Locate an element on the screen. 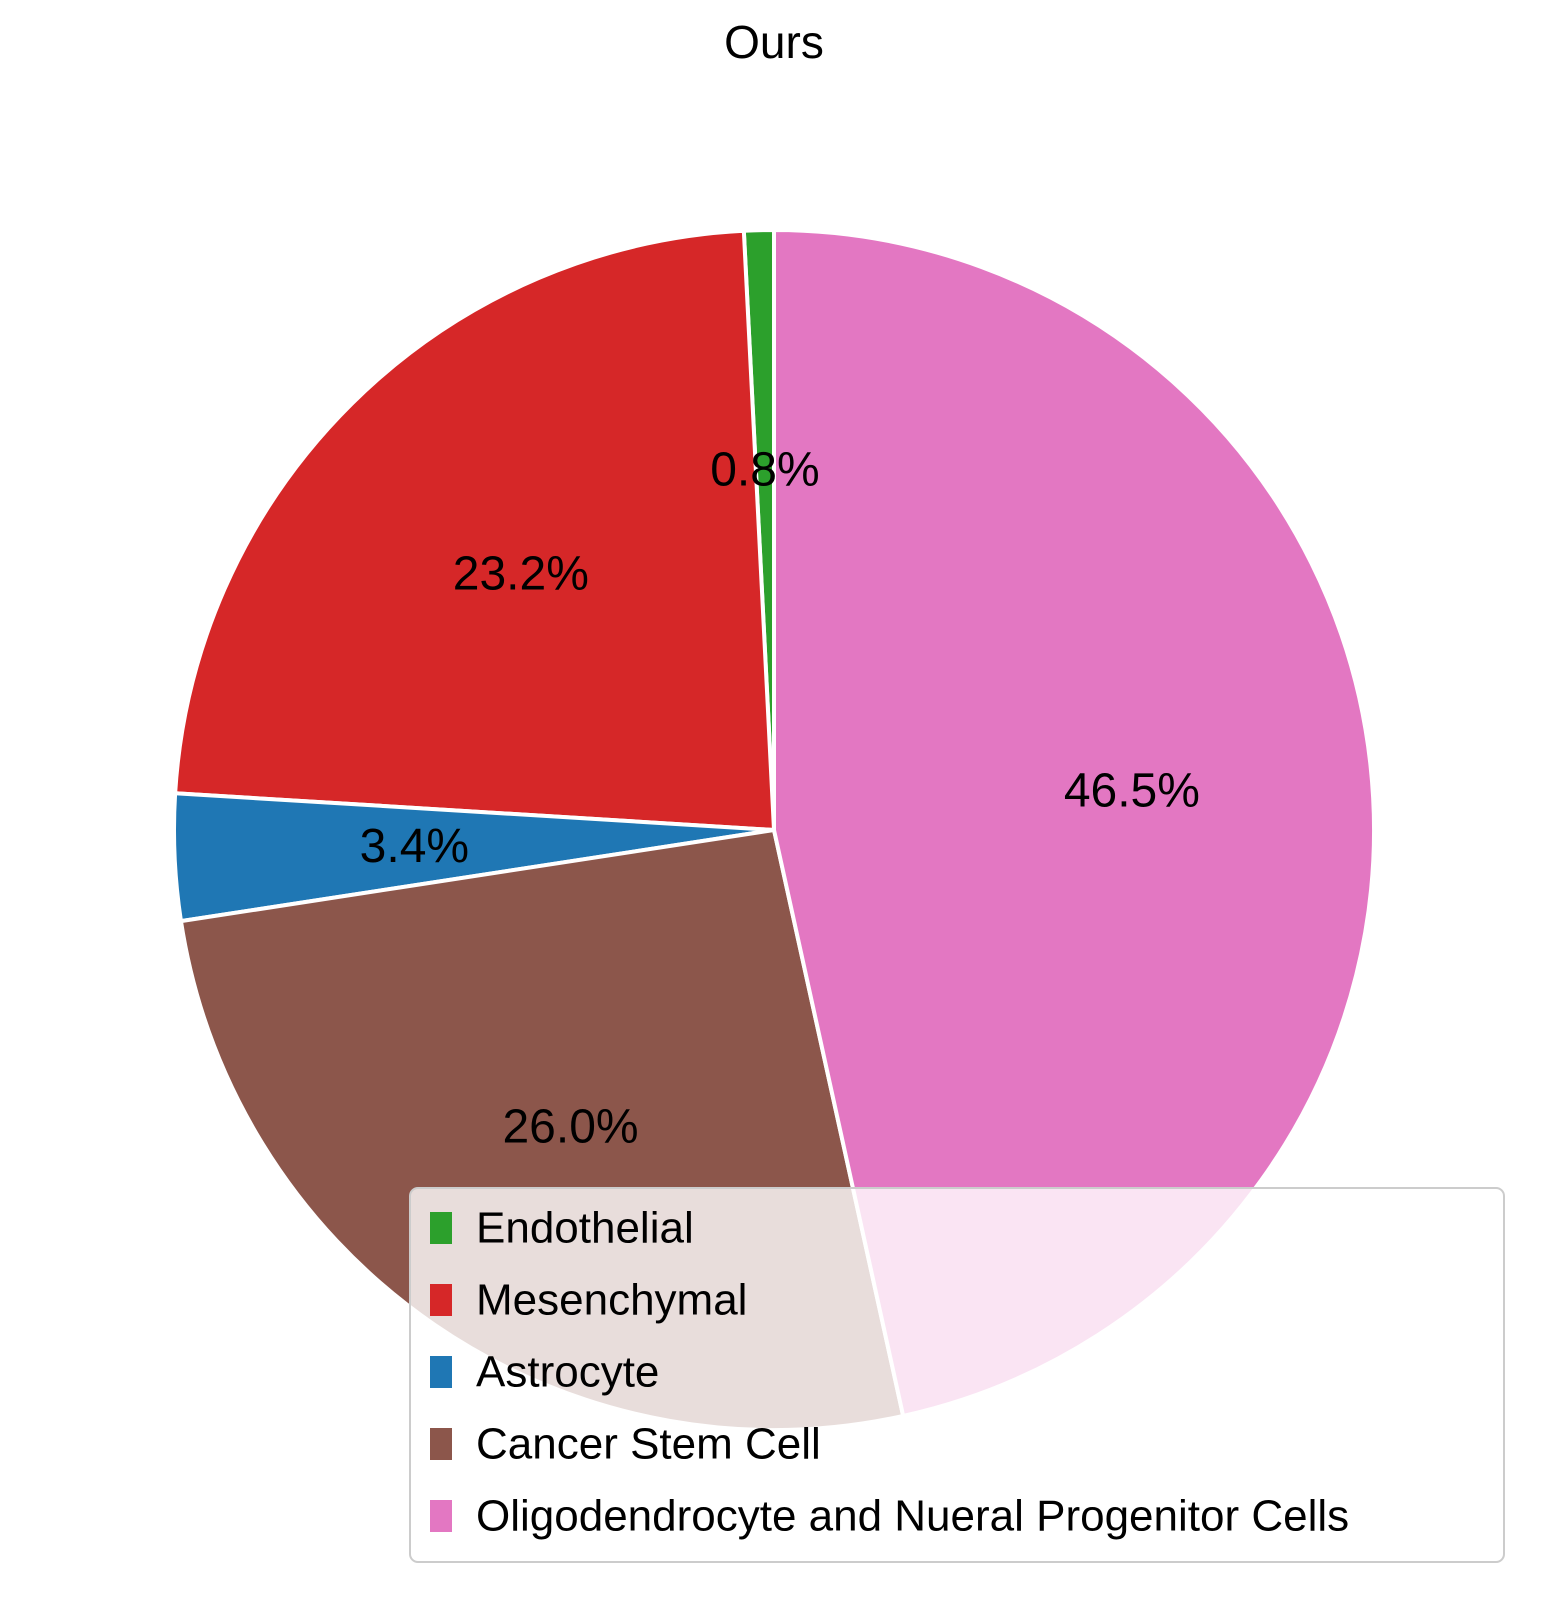  pie-pct-label-endothelial: 0.8% is located at coordinates (764, 470).